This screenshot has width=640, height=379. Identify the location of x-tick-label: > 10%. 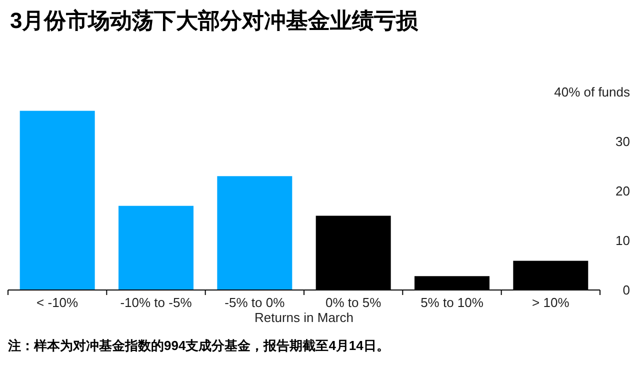
(551, 302).